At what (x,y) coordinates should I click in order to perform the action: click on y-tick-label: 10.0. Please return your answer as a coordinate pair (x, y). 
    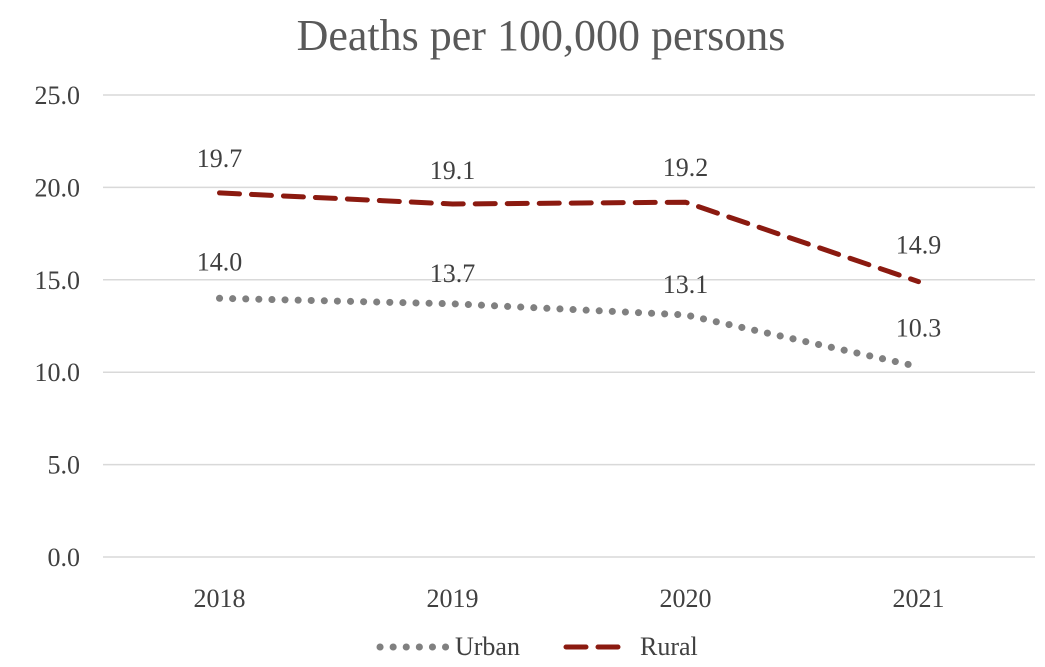
    Looking at the image, I should click on (58, 372).